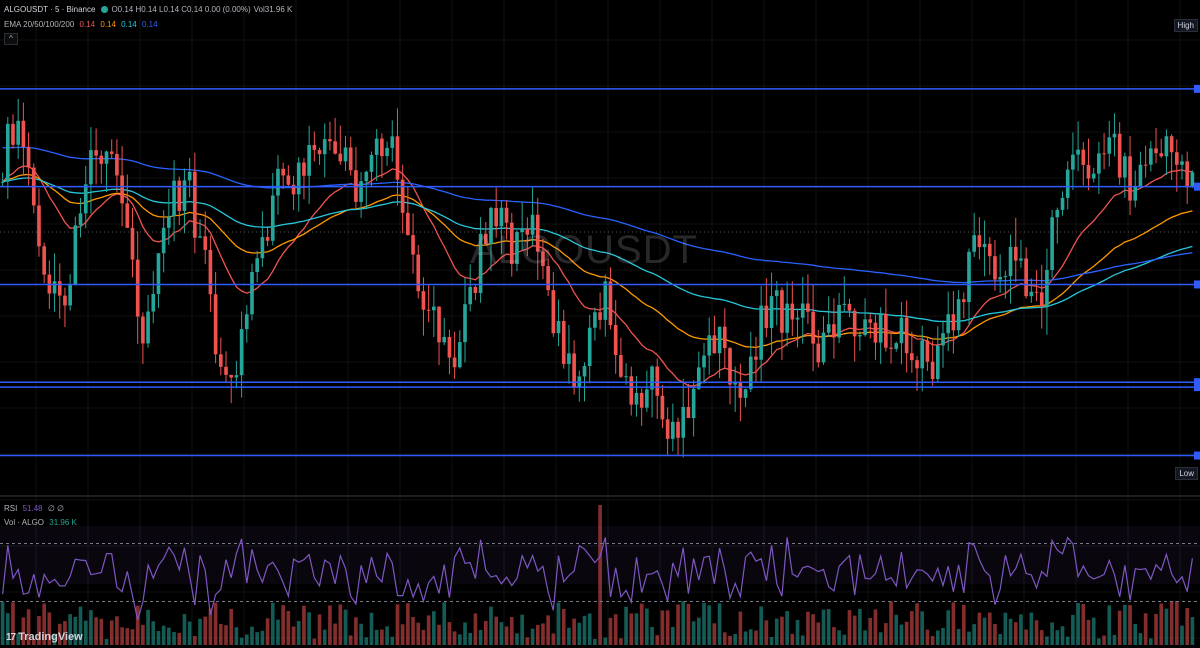  I want to click on volume-legend: Vol · ALGO 31.96 K, so click(42, 522).